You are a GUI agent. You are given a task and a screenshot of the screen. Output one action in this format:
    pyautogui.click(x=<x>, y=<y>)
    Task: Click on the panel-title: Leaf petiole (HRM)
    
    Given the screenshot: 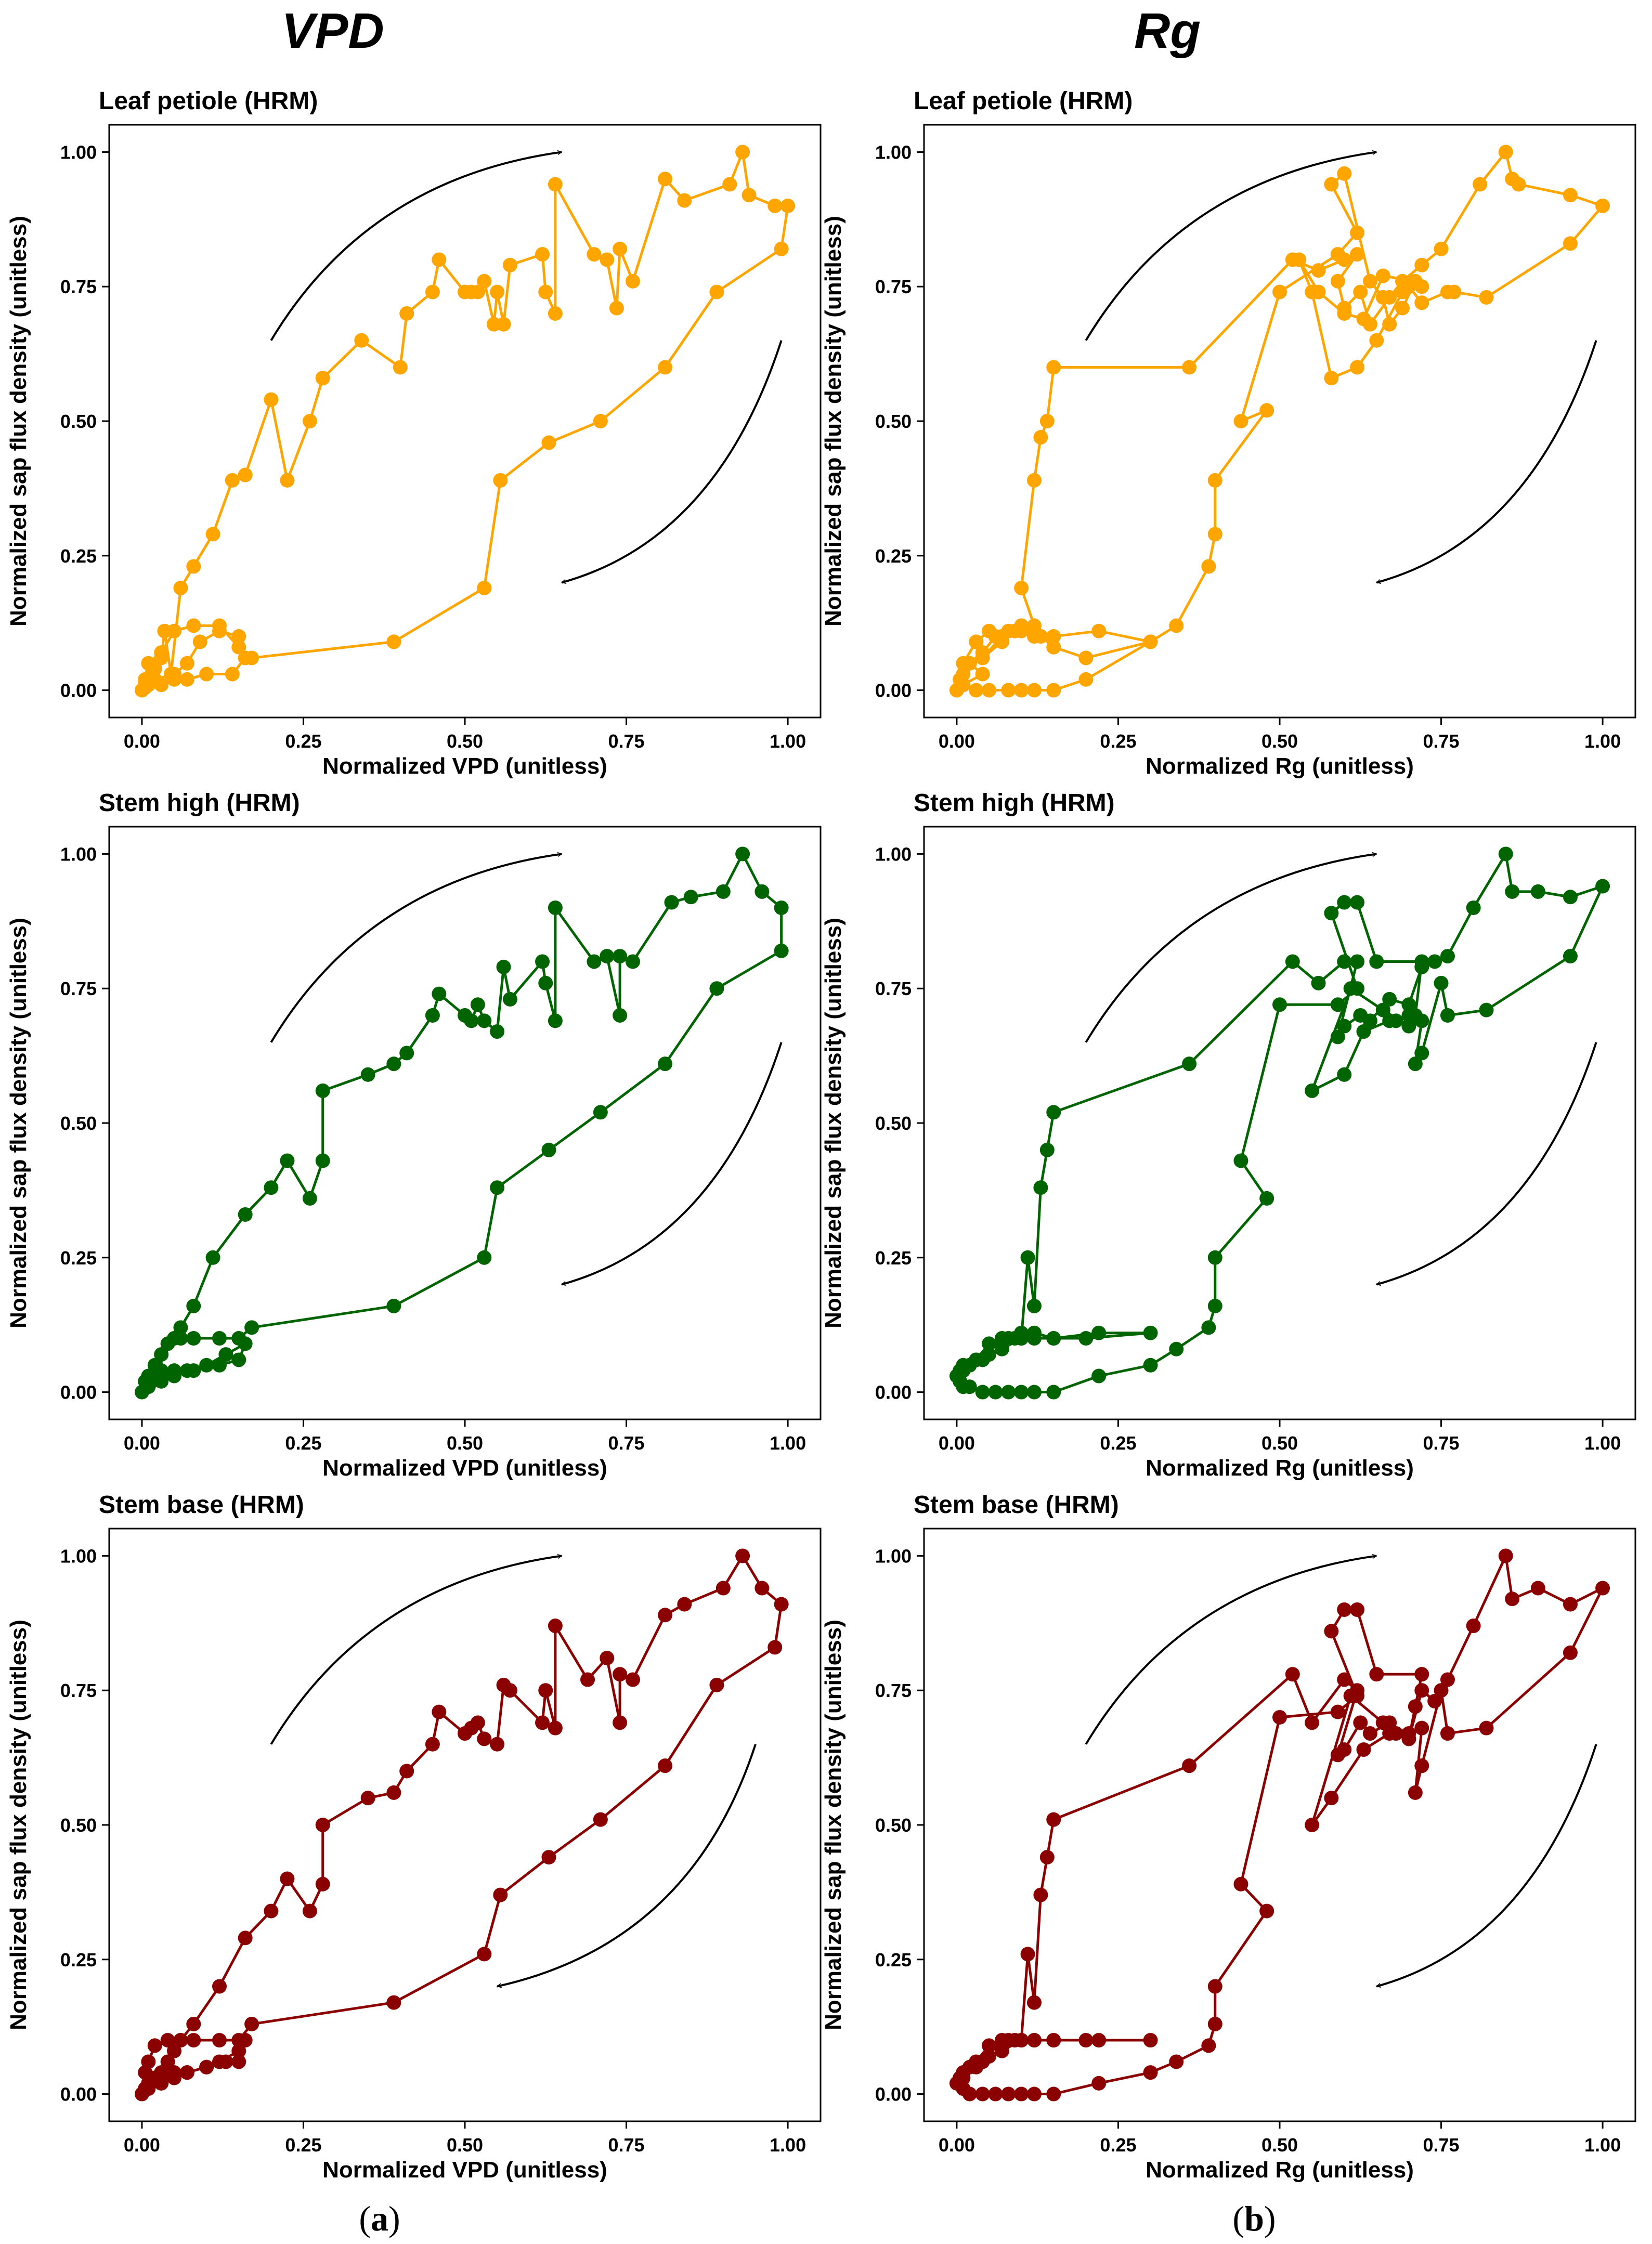 What is the action you would take?
    pyautogui.click(x=208, y=101)
    